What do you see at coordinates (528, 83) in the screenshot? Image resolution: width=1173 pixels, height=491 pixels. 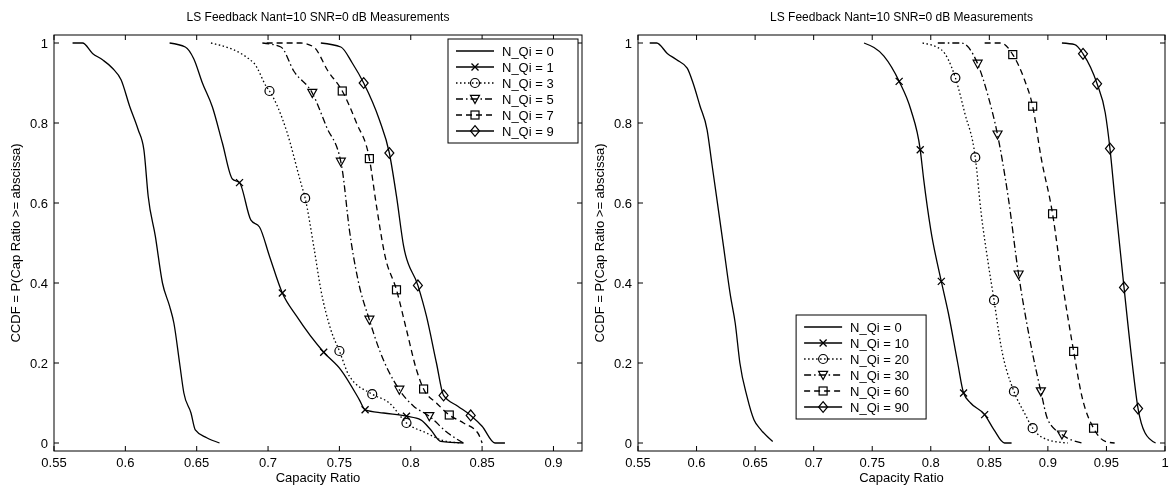 I see `legend-label: N_Qi = 3` at bounding box center [528, 83].